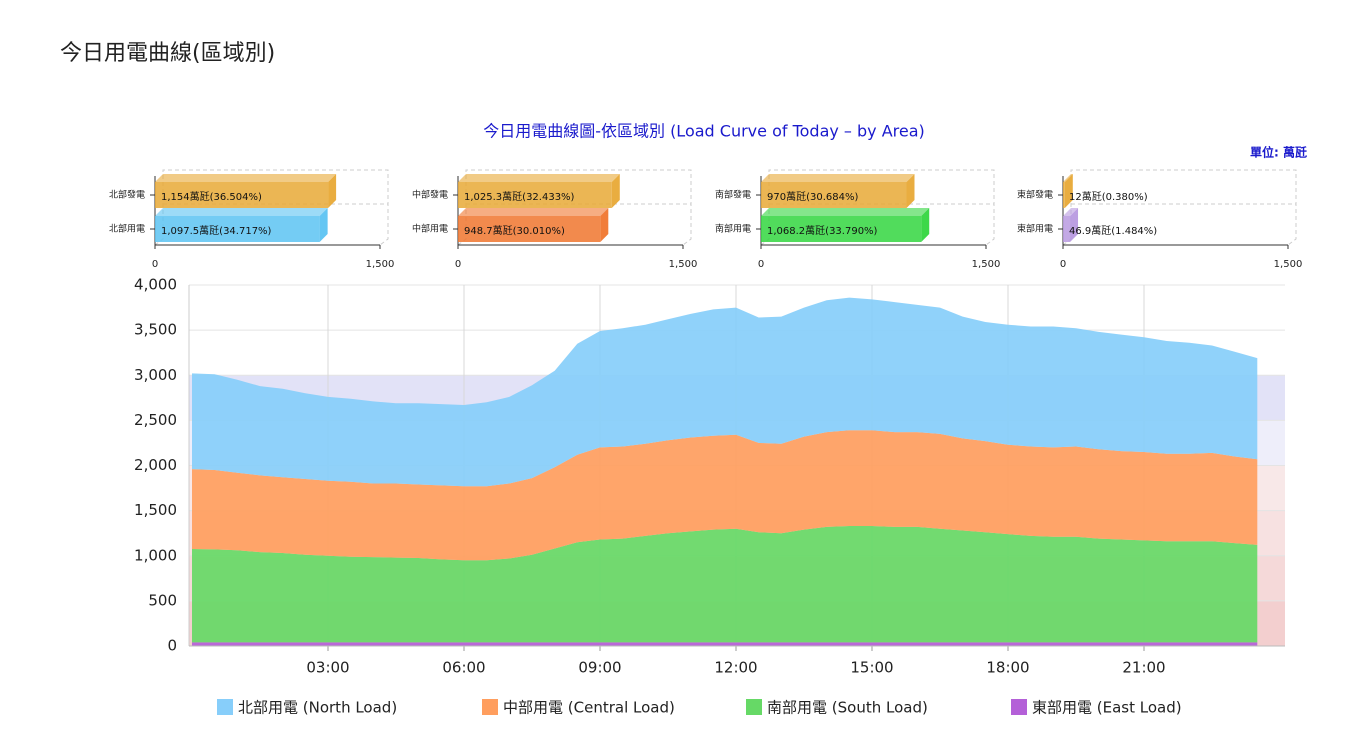  What do you see at coordinates (847, 708) in the screenshot?
I see `legend-label: 南部用電 (South Load)` at bounding box center [847, 708].